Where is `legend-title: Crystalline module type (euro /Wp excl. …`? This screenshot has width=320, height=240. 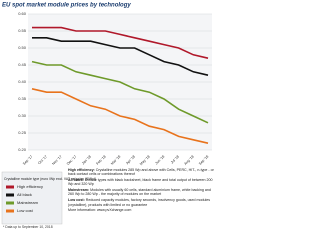 legend-title: Crystalline module type (euro /Wp excl. … is located at coordinates (50, 179).